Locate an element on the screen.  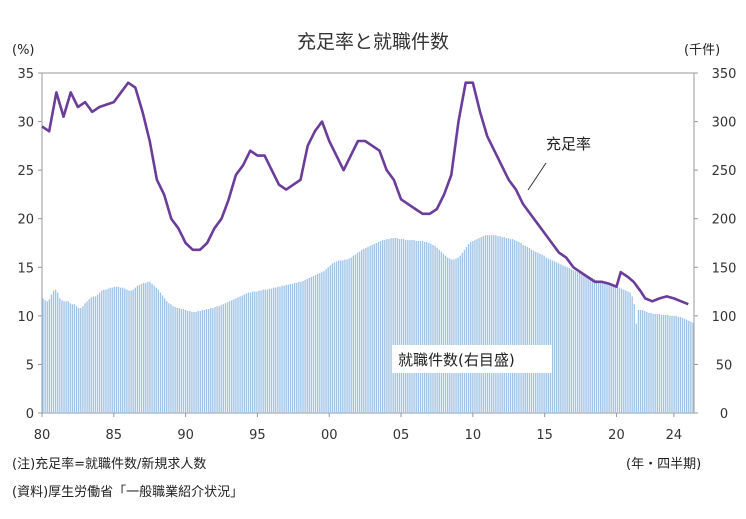
left-tick-label: 25 is located at coordinates (25, 171).